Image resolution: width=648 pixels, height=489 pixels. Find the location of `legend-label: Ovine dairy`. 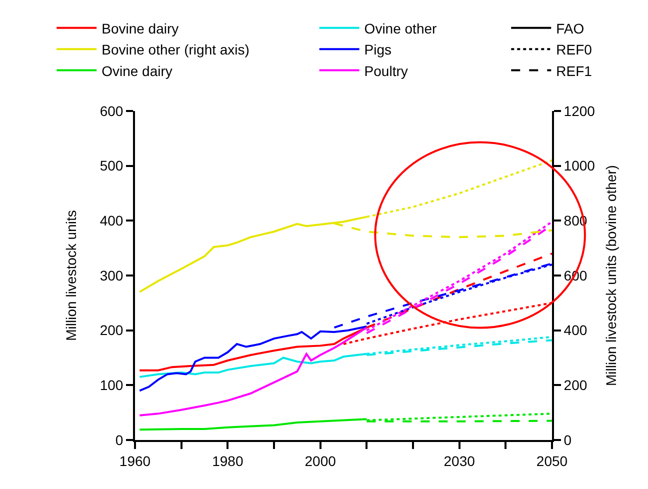

legend-label: Ovine dairy is located at coordinates (137, 70).